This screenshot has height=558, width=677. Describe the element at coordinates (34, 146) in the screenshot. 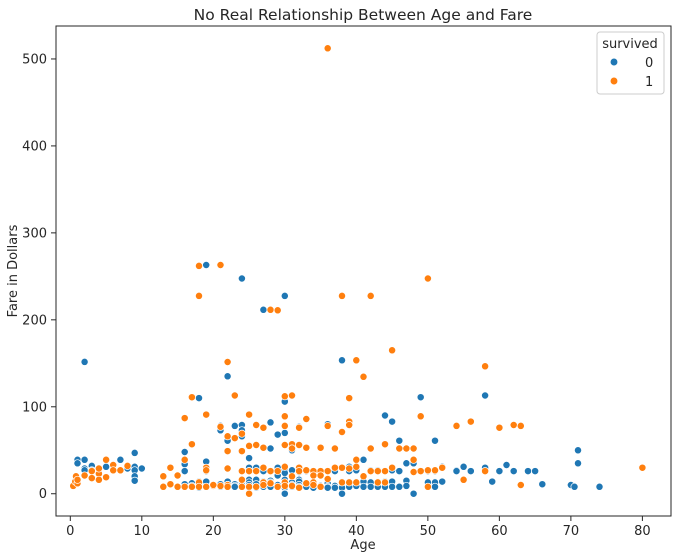

I see `y-tick-label: 400` at that location.